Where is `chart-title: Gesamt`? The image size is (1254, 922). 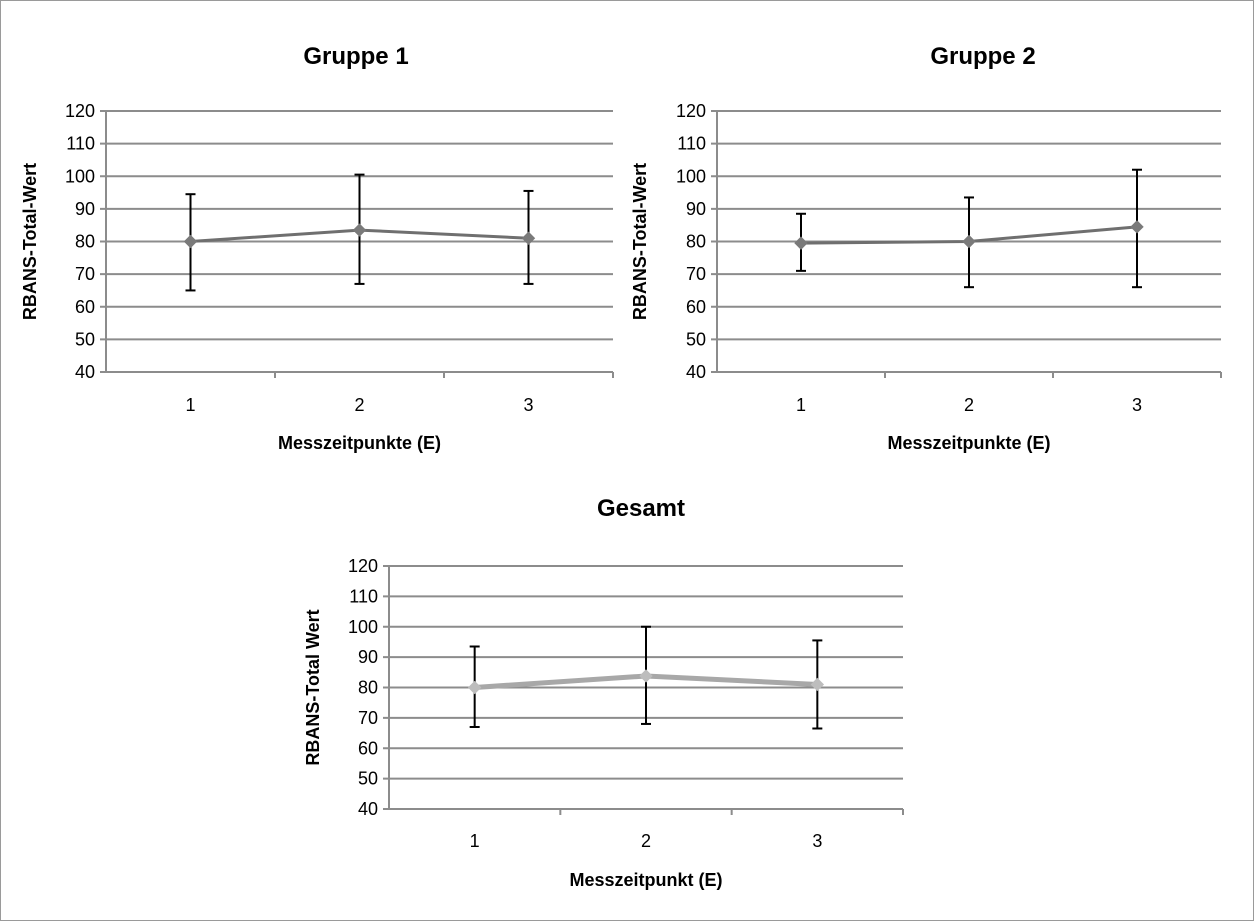 chart-title: Gesamt is located at coordinates (641, 508).